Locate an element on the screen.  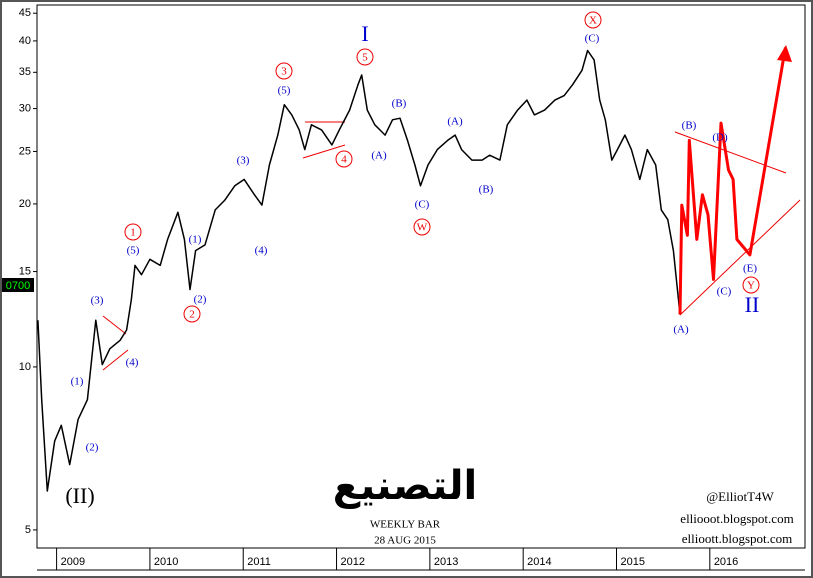
wave-label: 5 is located at coordinates (365, 58).